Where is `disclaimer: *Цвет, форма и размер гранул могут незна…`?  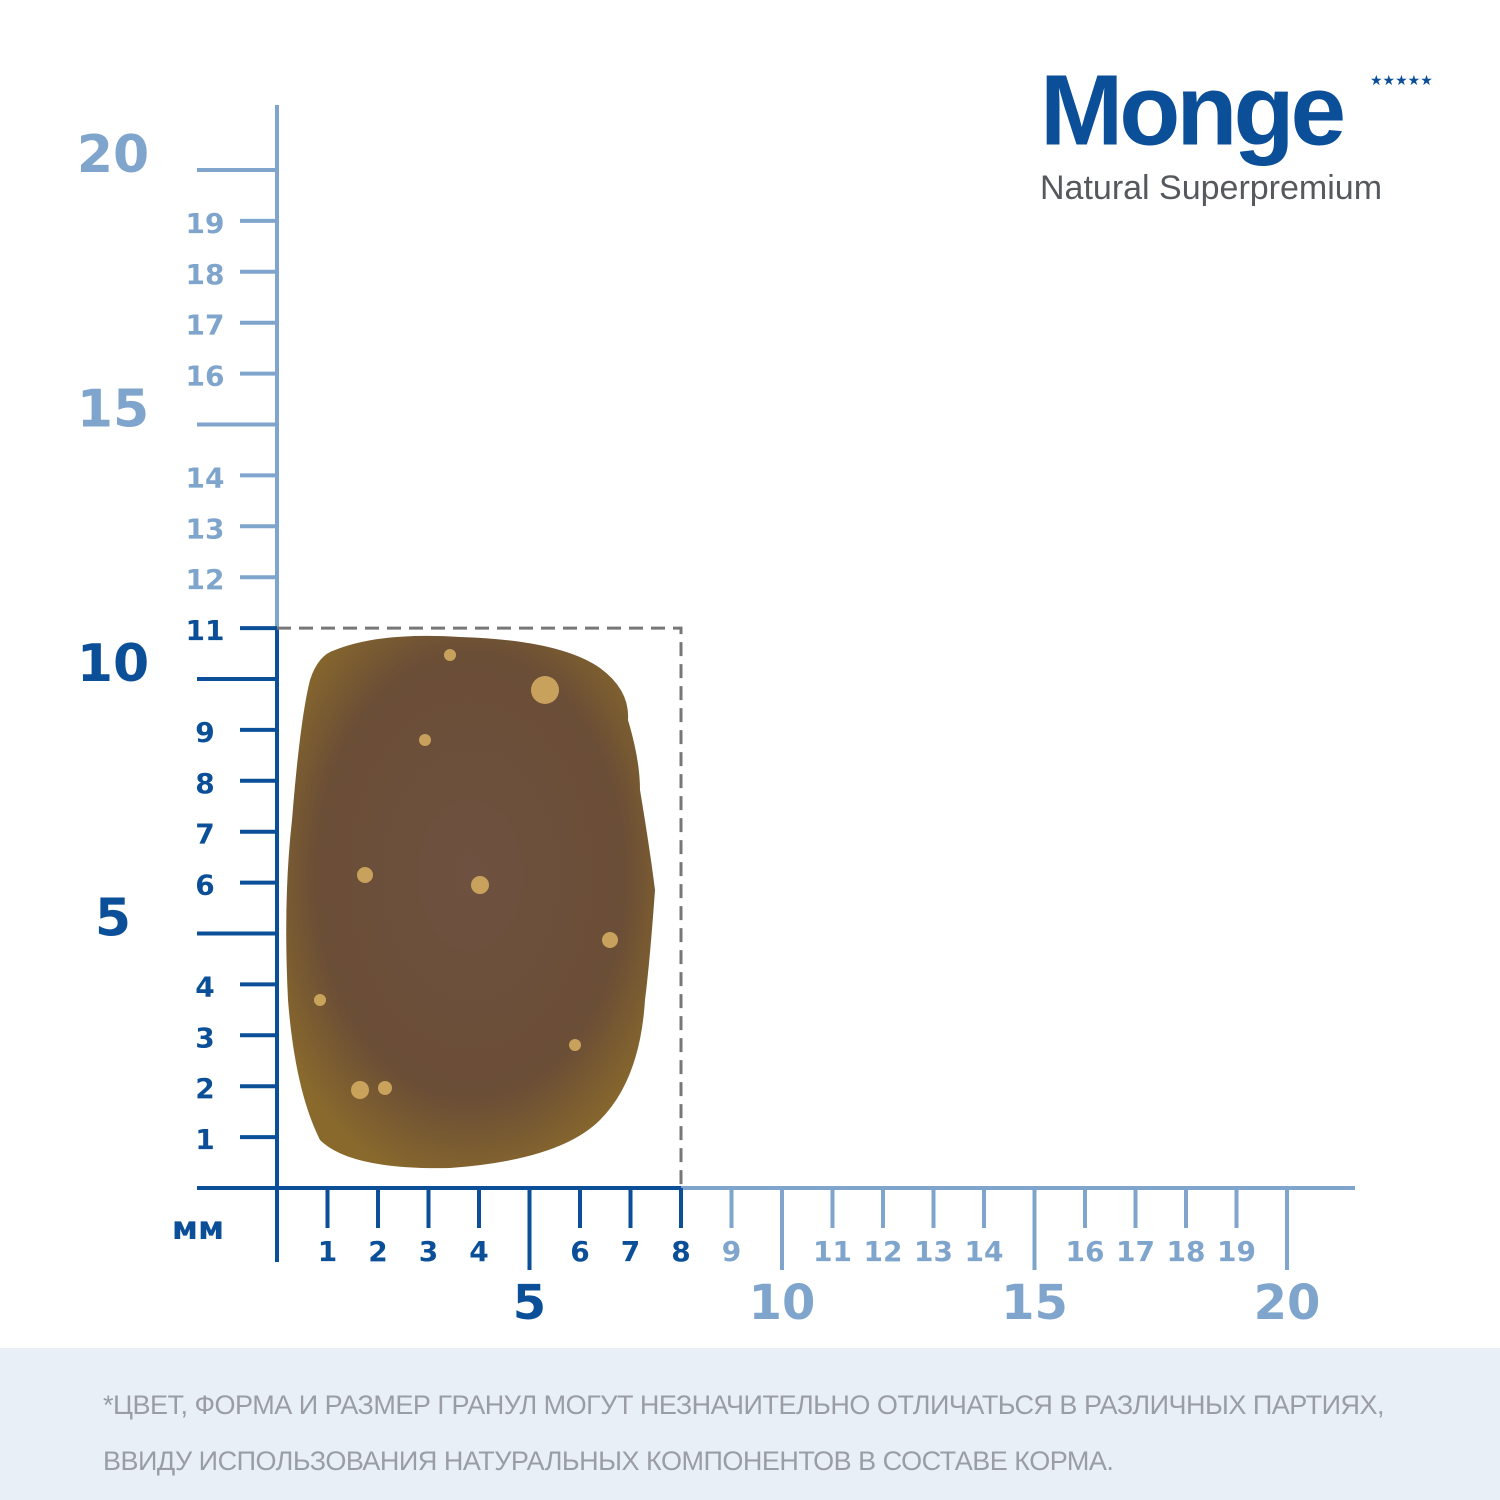 disclaimer: *Цвет, форма и размер гранул могут незна… is located at coordinates (750, 1424).